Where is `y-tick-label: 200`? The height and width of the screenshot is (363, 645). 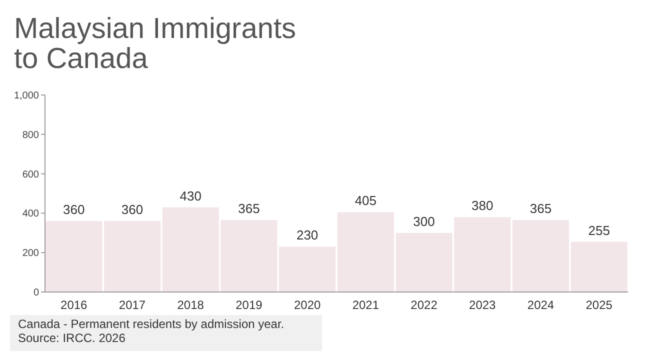
y-tick-label: 200 is located at coordinates (31, 254).